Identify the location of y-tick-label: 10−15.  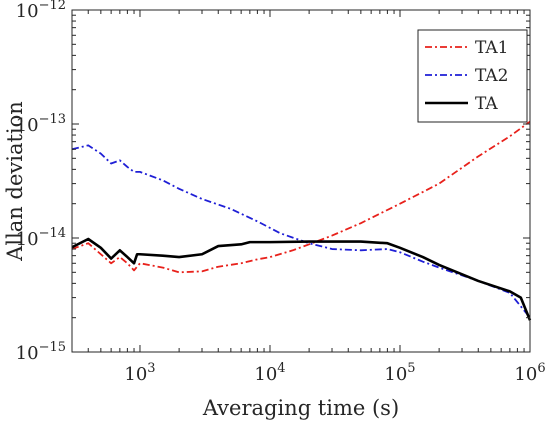
(41, 352).